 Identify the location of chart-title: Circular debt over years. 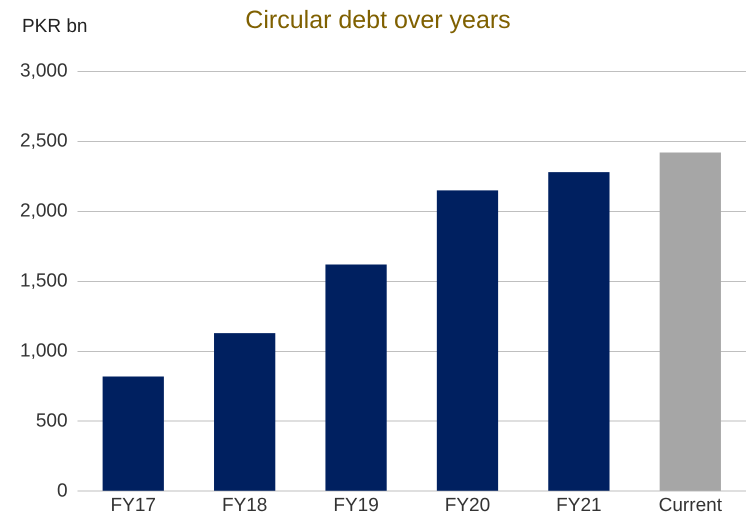
(378, 20).